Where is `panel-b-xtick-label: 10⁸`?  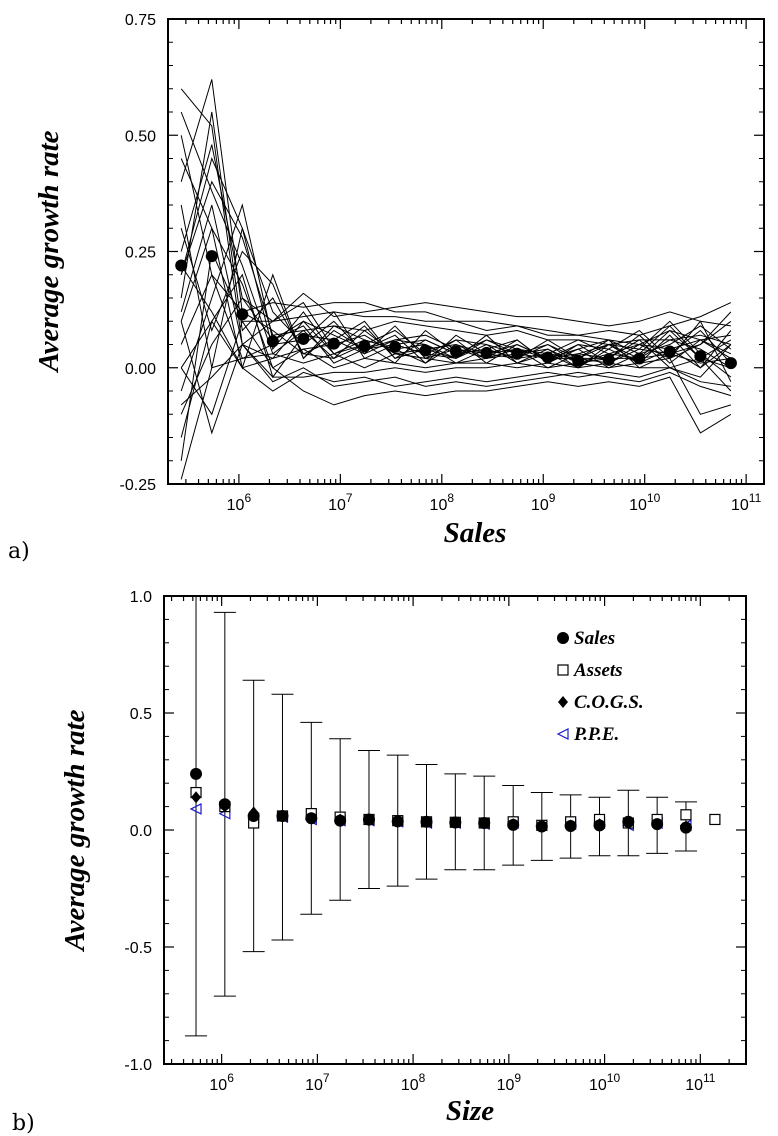 panel-b-xtick-label: 10⁸ is located at coordinates (413, 1082).